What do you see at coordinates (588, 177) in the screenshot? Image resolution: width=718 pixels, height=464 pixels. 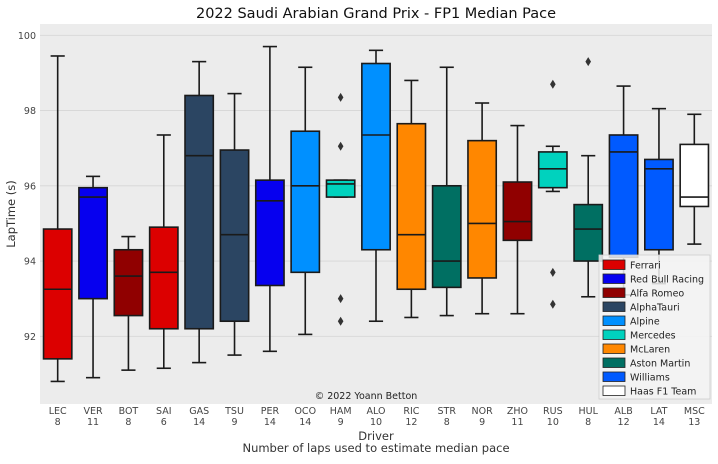 I see `box-hul` at bounding box center [588, 177].